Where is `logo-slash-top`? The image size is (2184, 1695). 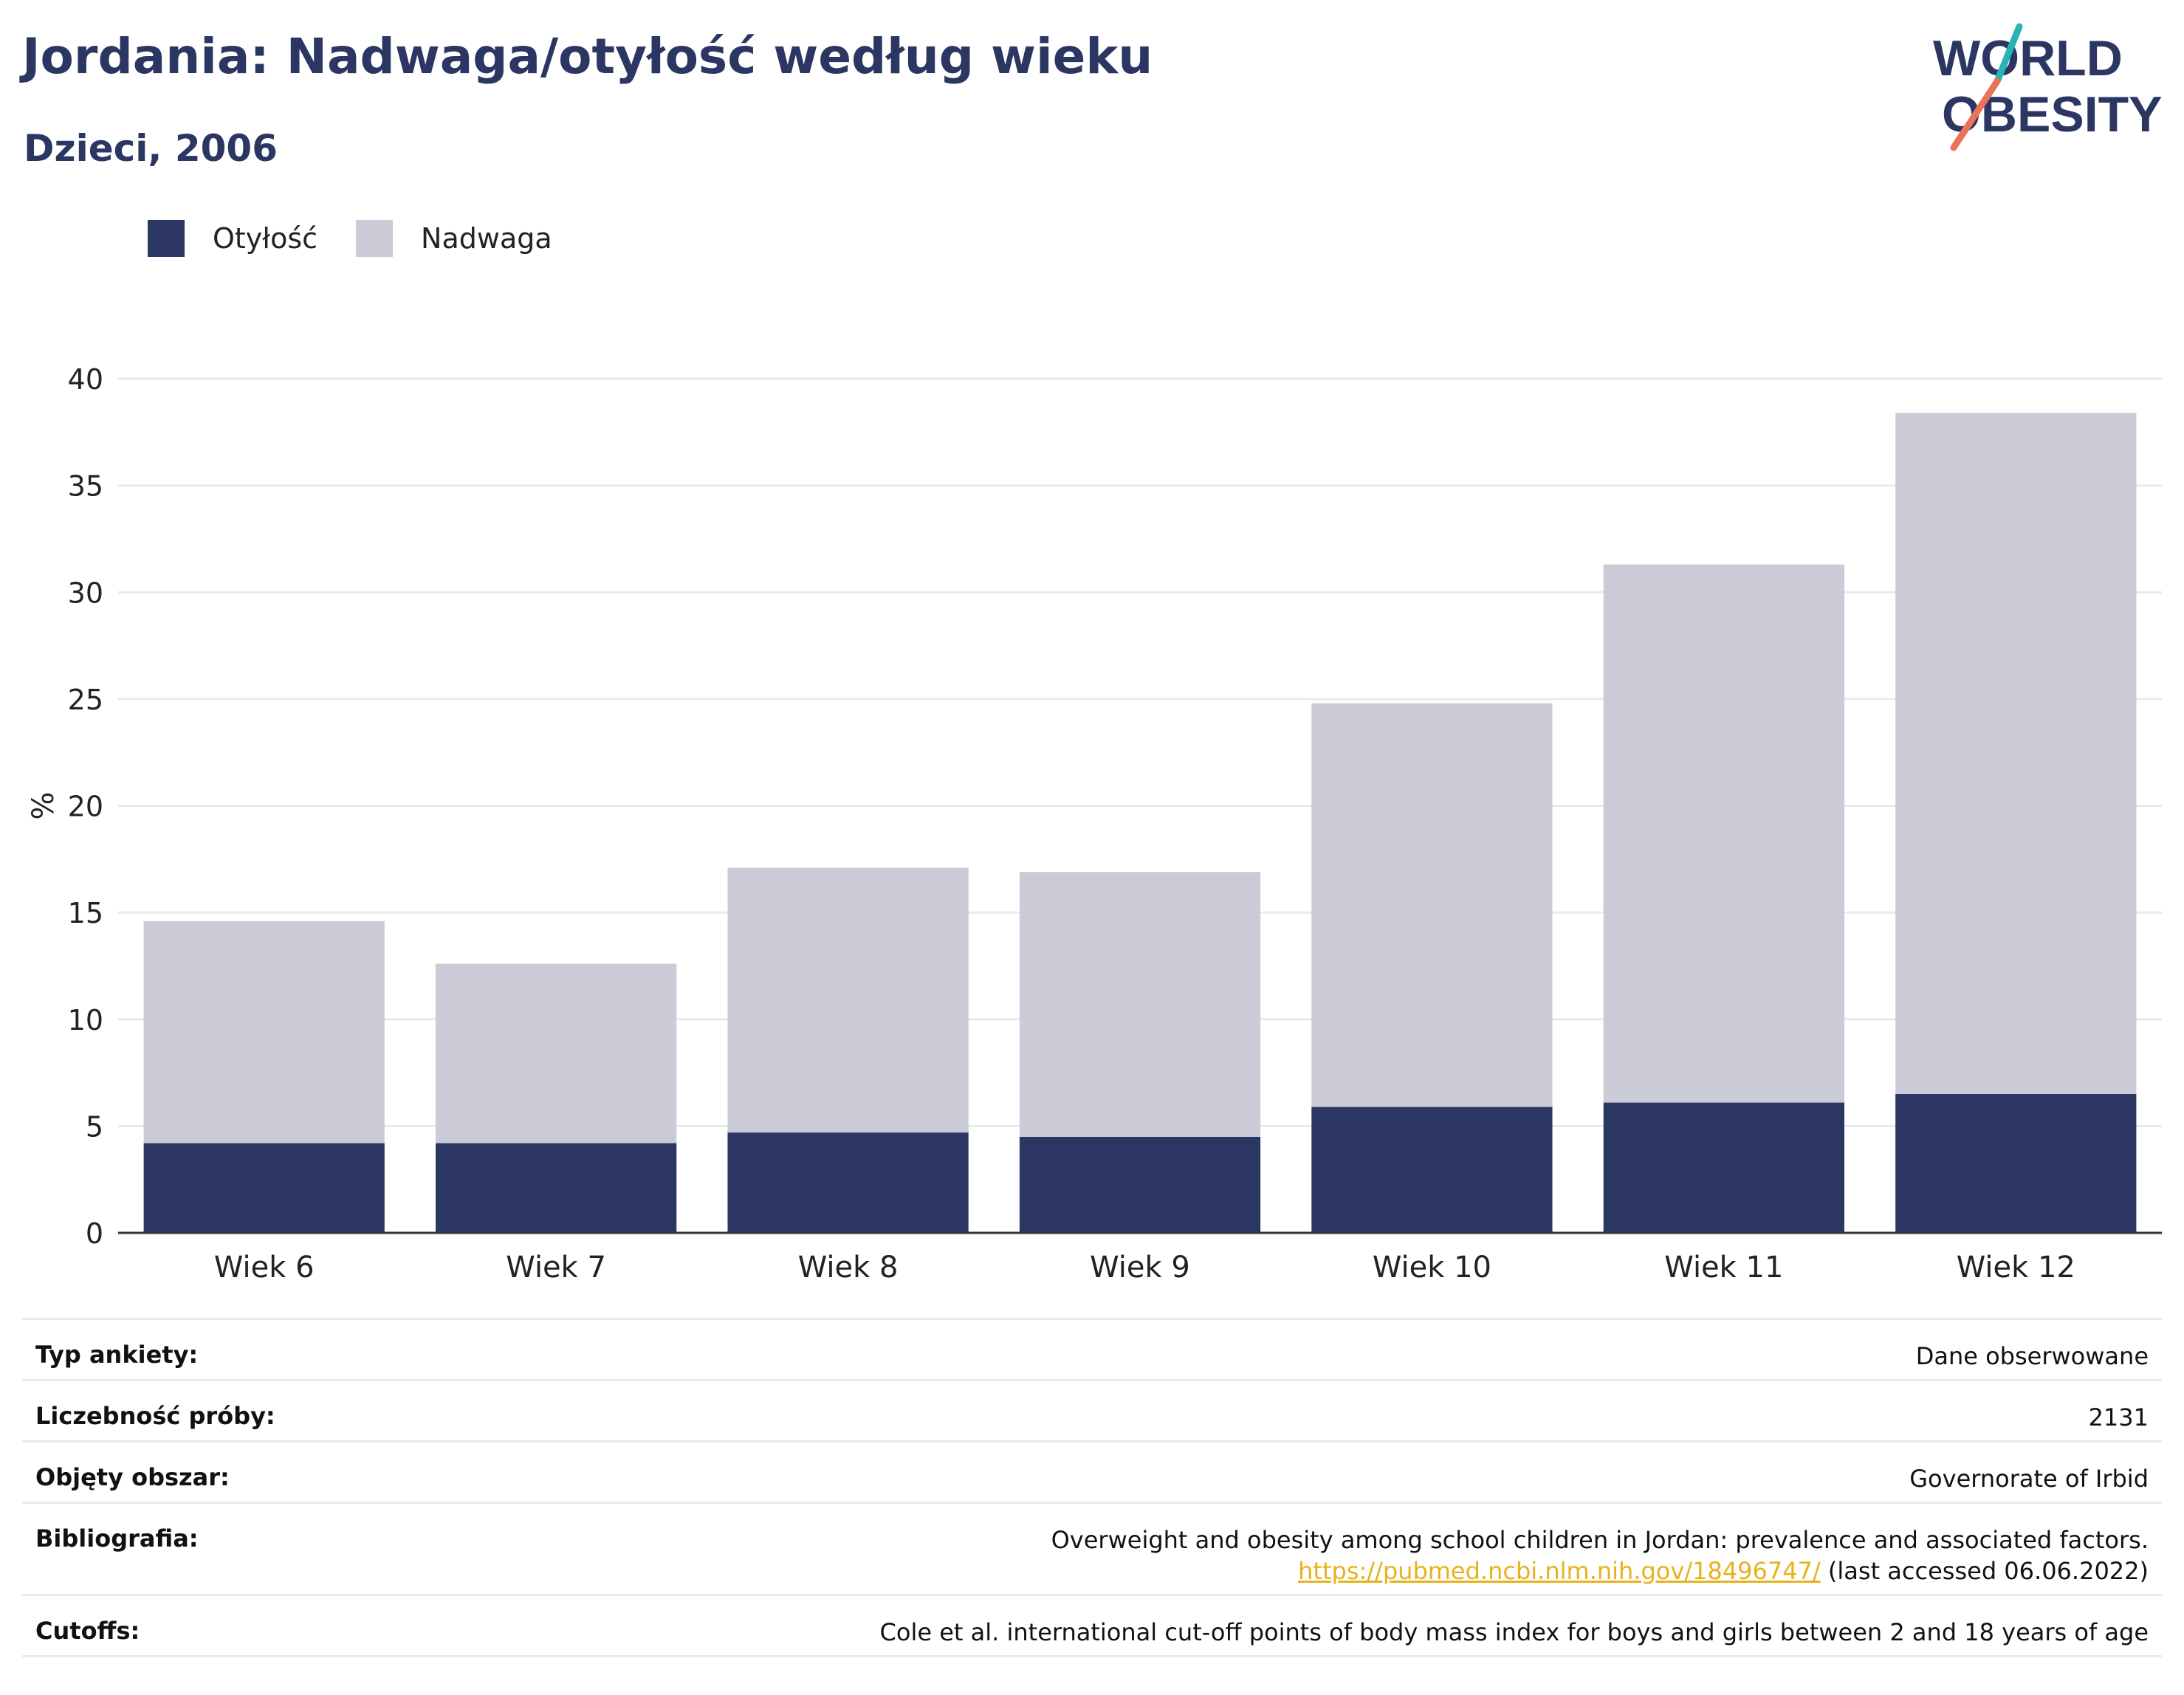
logo-slash-top is located at coordinates (2009, 54).